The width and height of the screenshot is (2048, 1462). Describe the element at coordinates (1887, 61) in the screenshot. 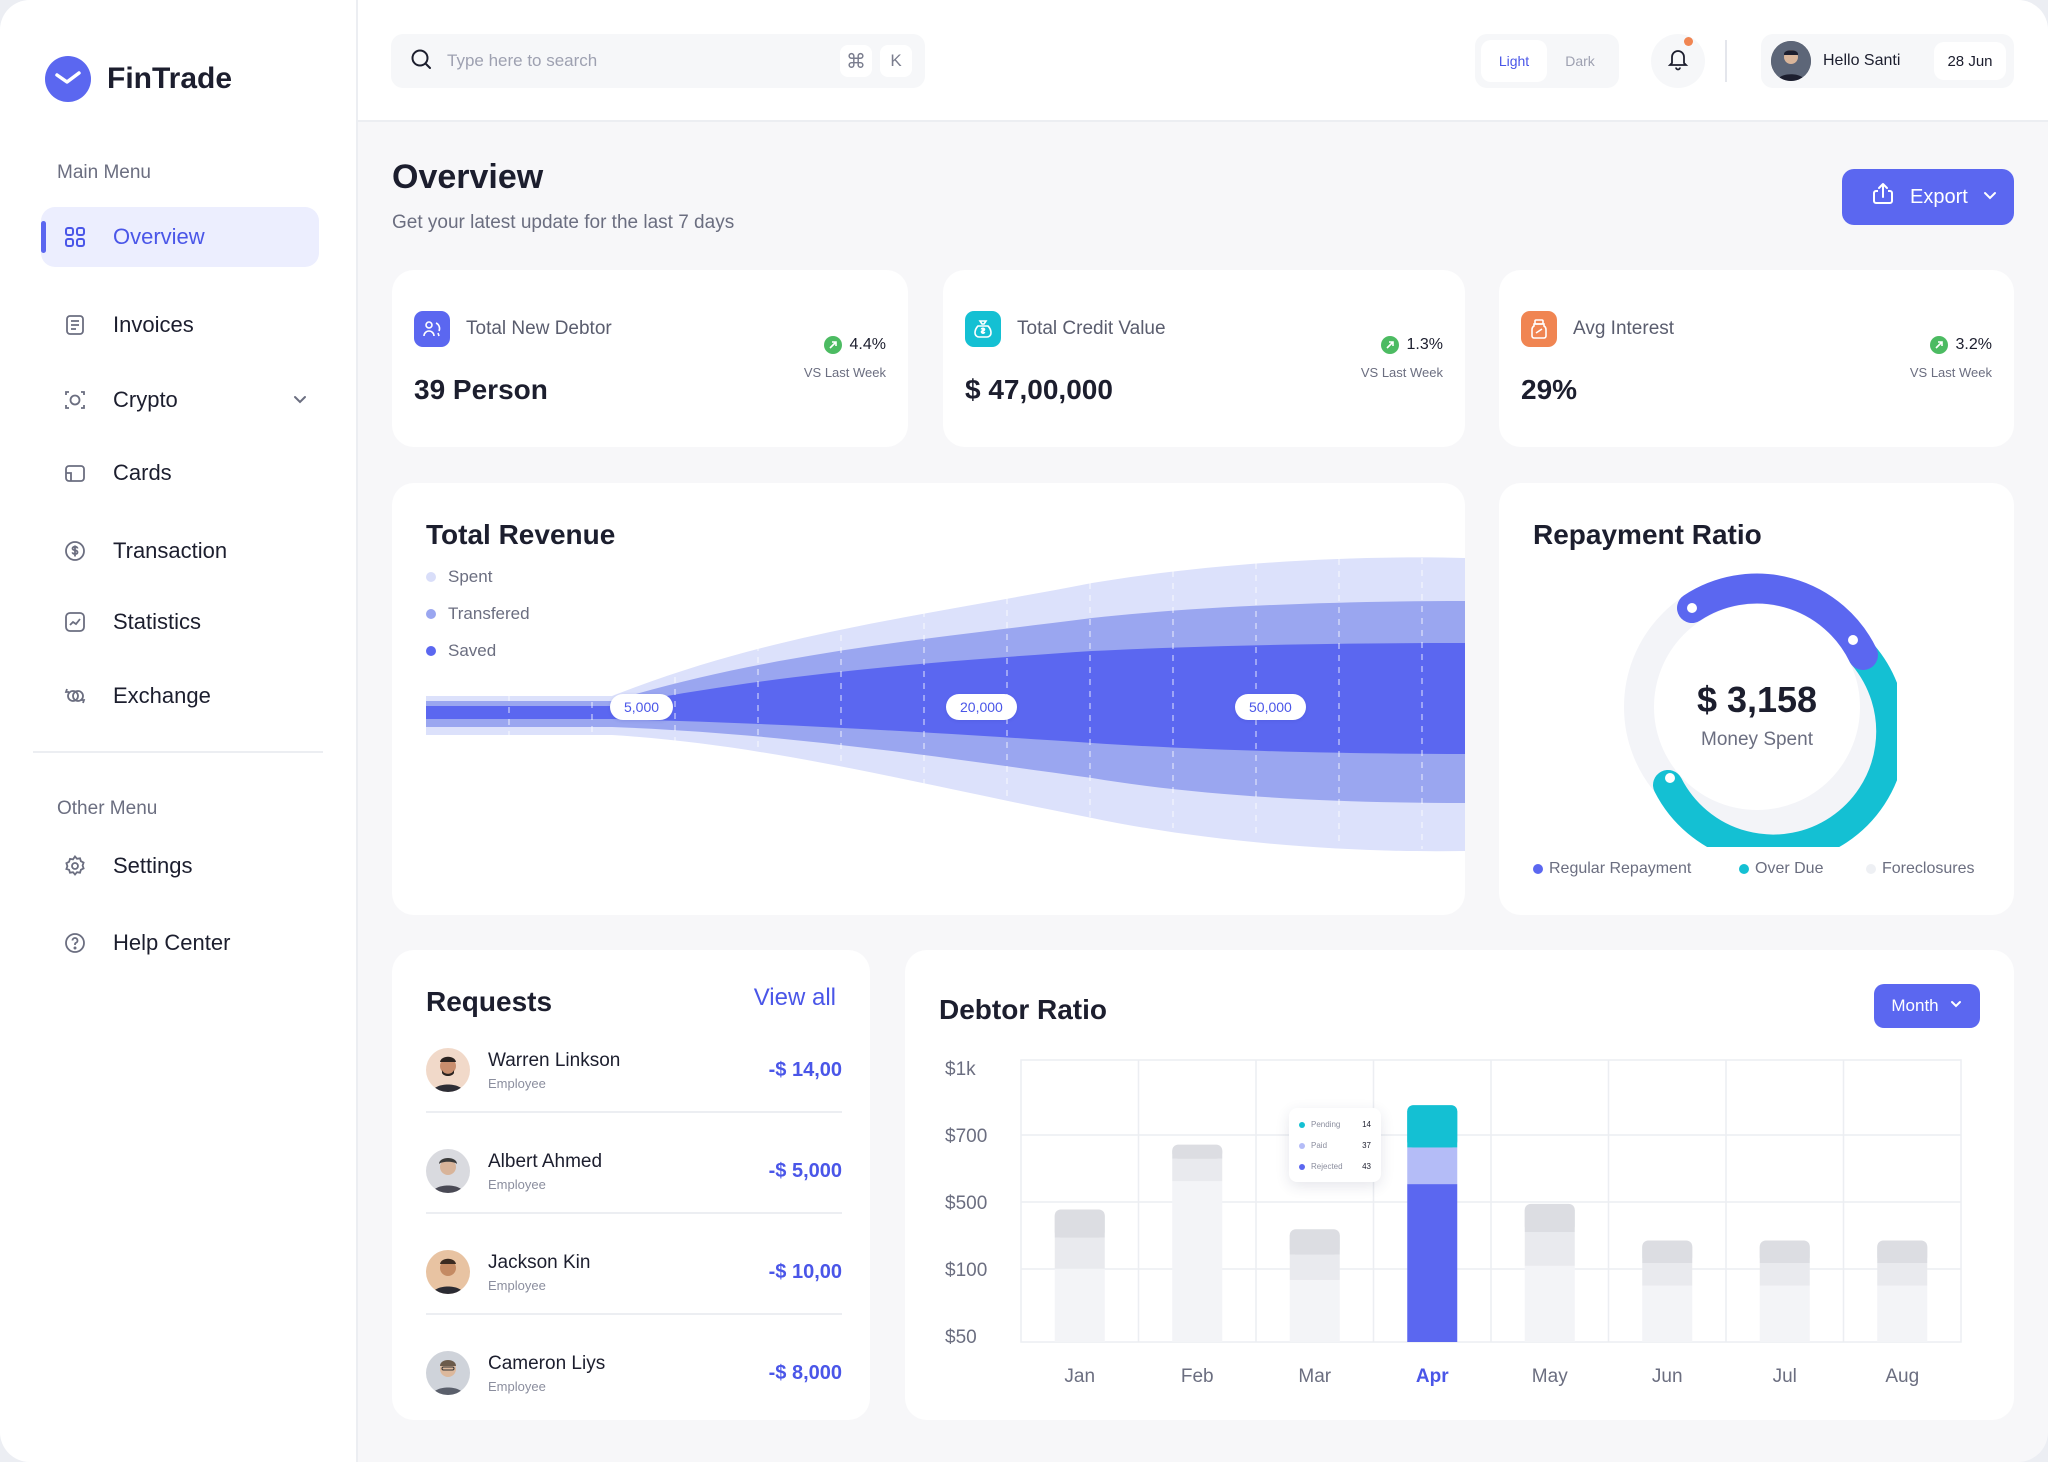

I see `user-menu: Hello Santi 28 Jun` at that location.